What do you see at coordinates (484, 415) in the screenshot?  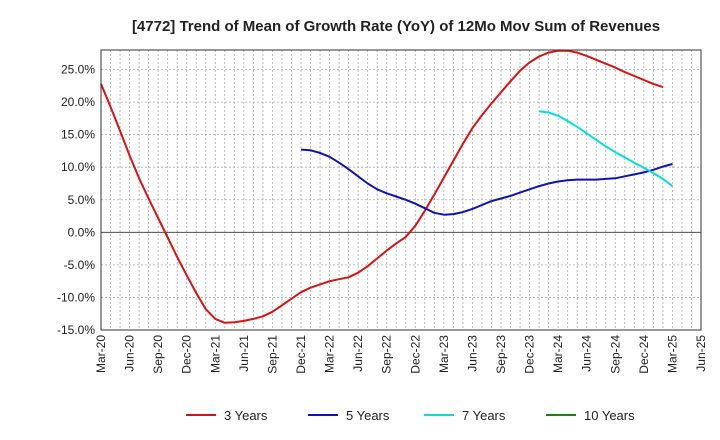 I see `legend-label-7-years: 7 Years` at bounding box center [484, 415].